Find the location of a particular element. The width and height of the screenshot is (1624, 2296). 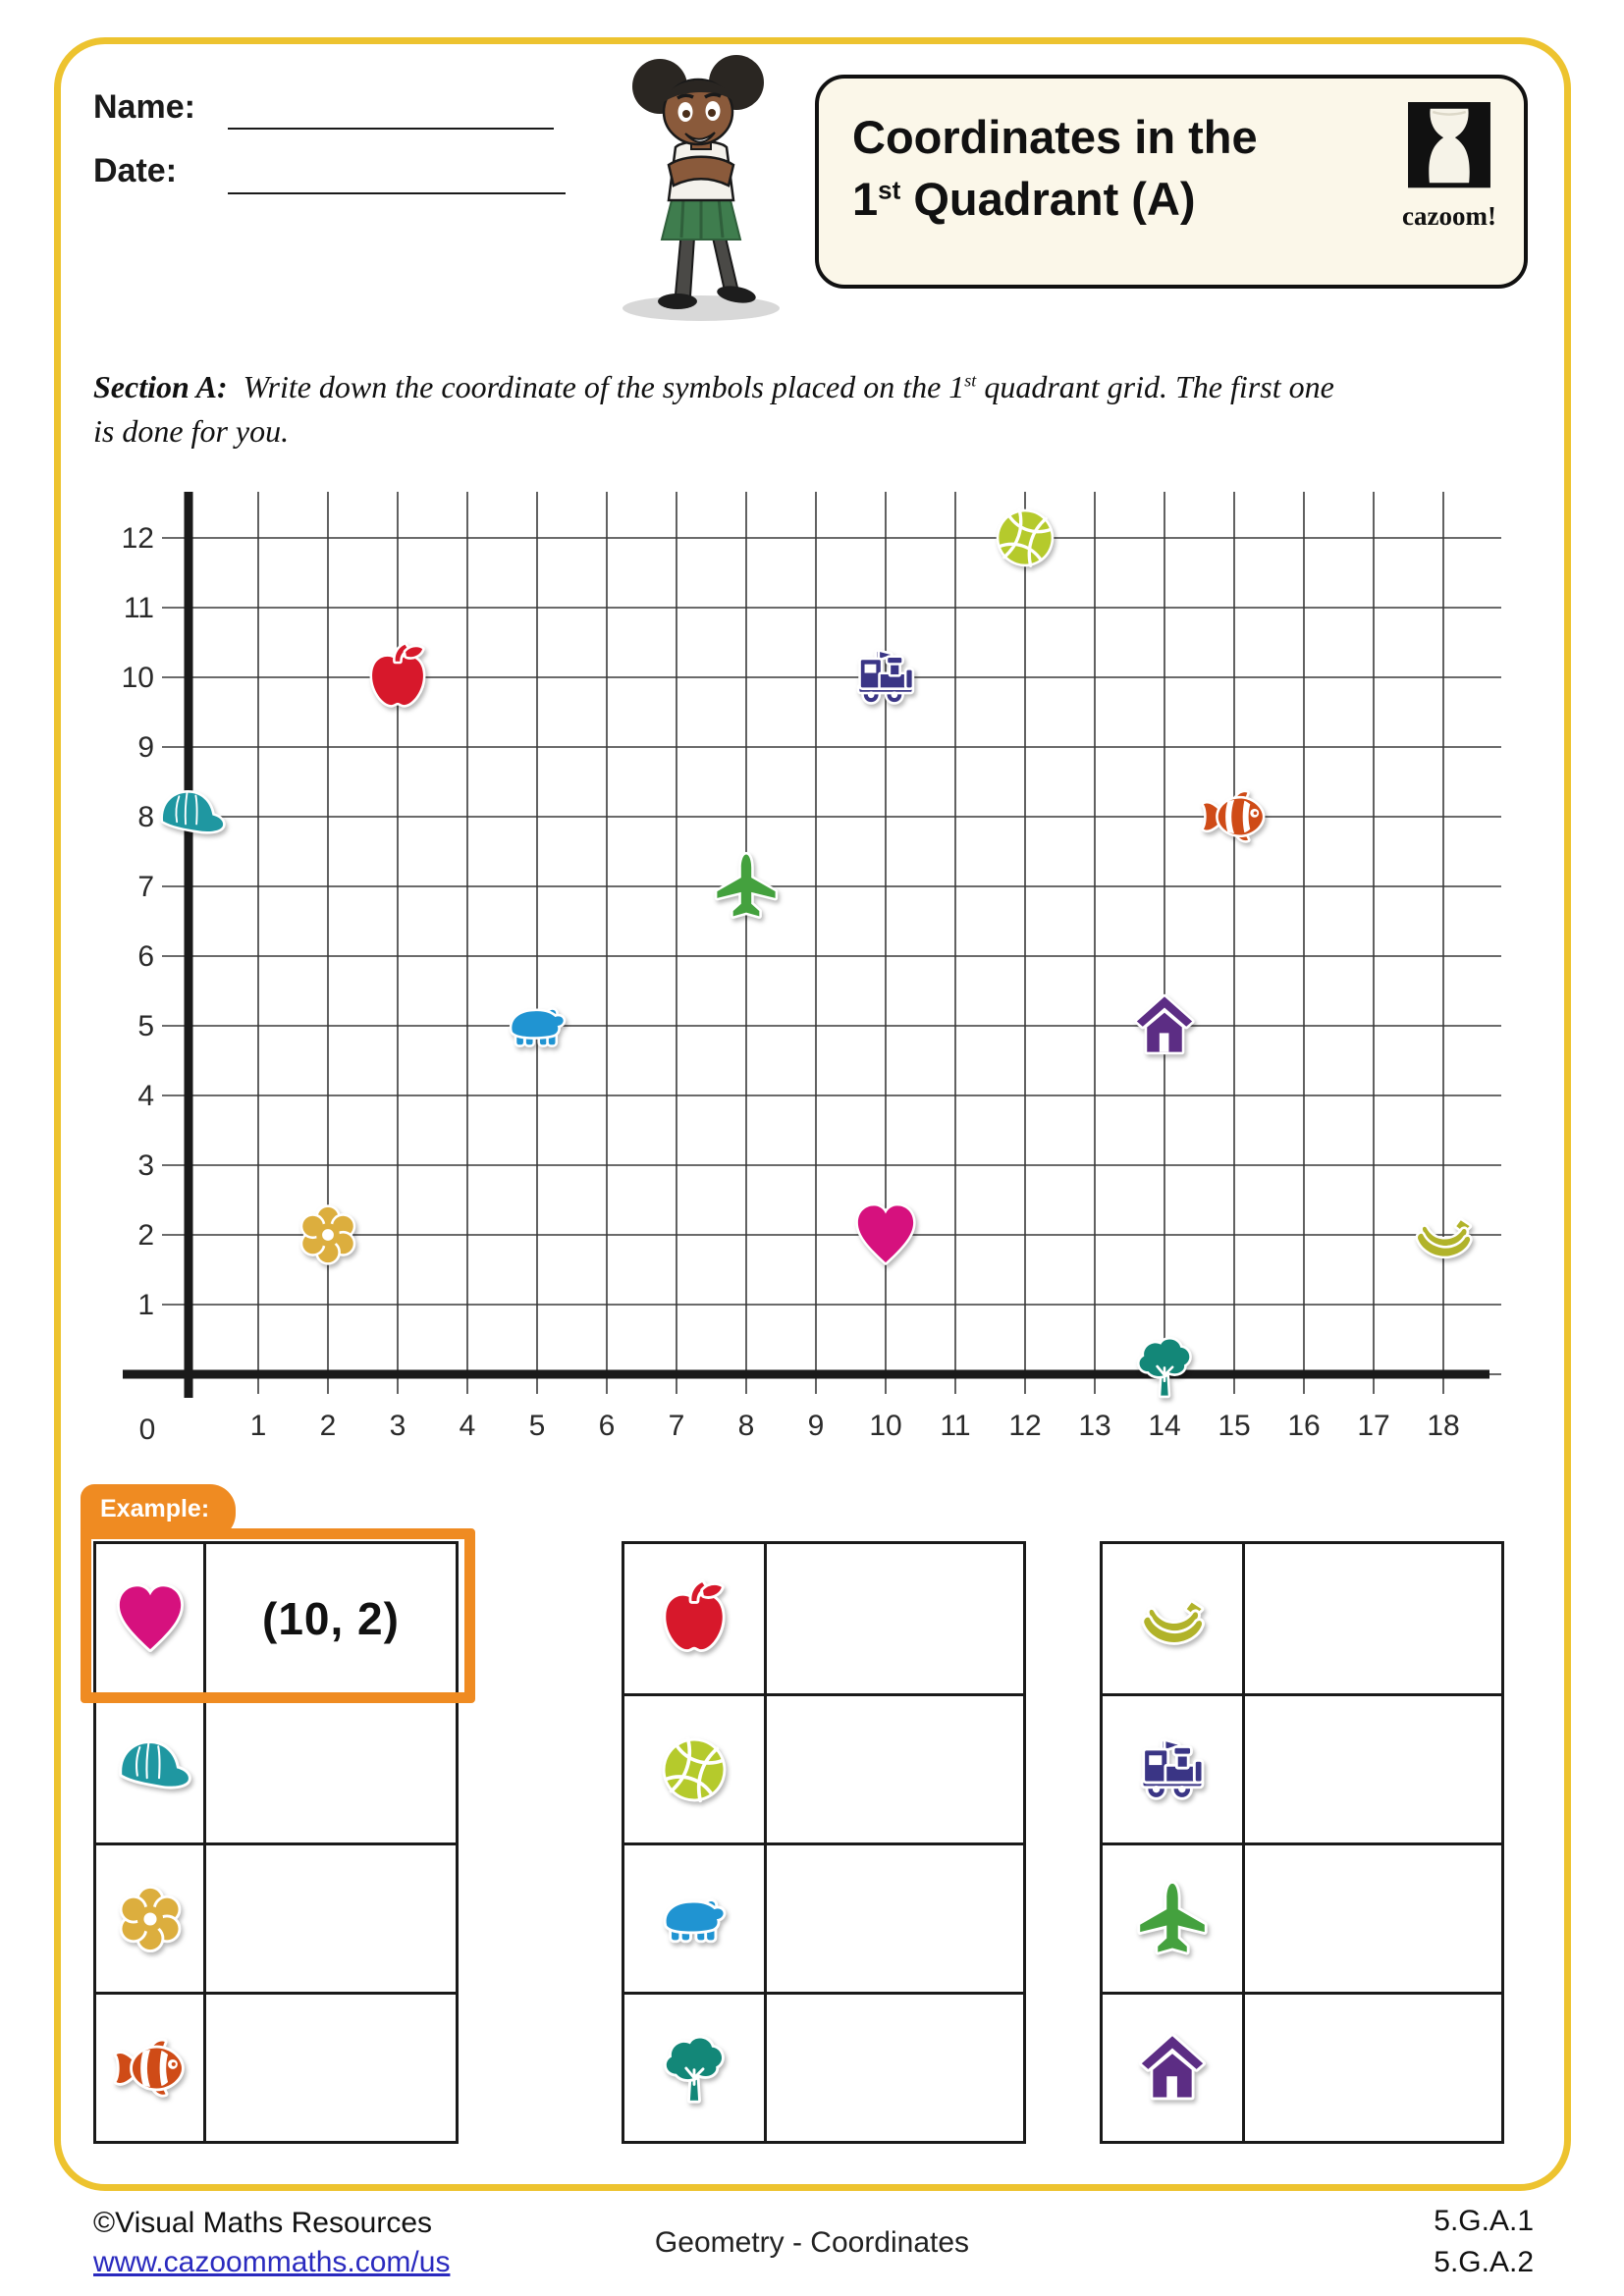

y-tick-label: 5 is located at coordinates (145, 1026).